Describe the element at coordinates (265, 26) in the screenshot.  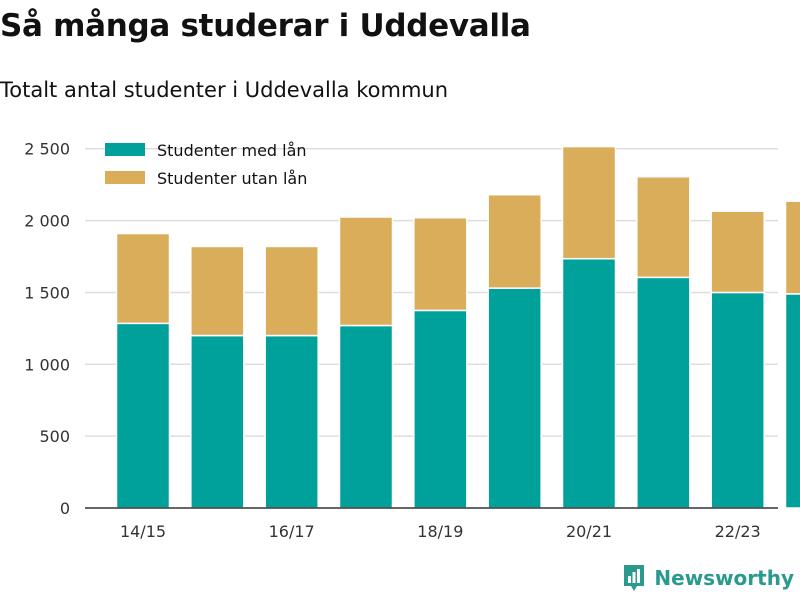
I see `chart-title: Så många studerar i Uddevalla` at that location.